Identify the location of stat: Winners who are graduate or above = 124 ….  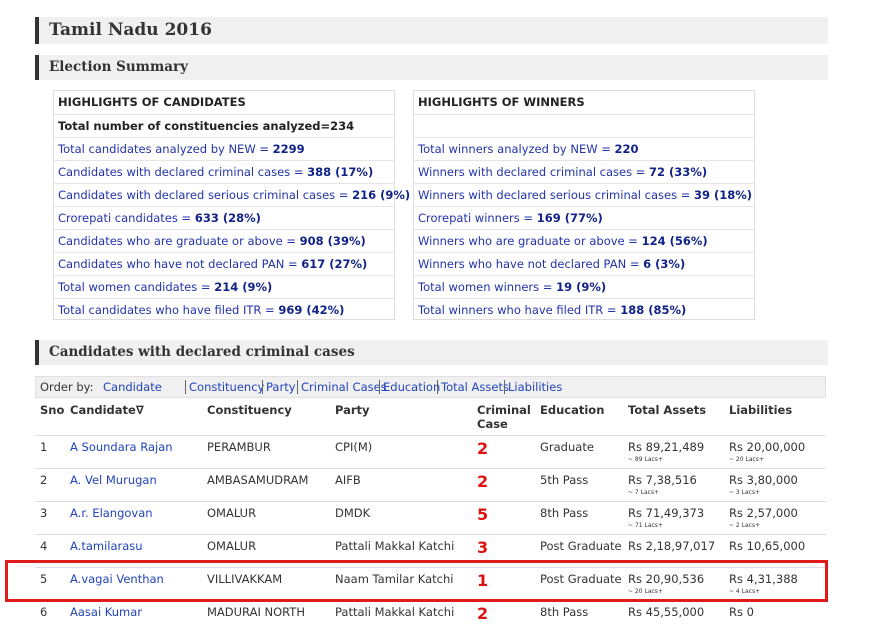
(563, 241).